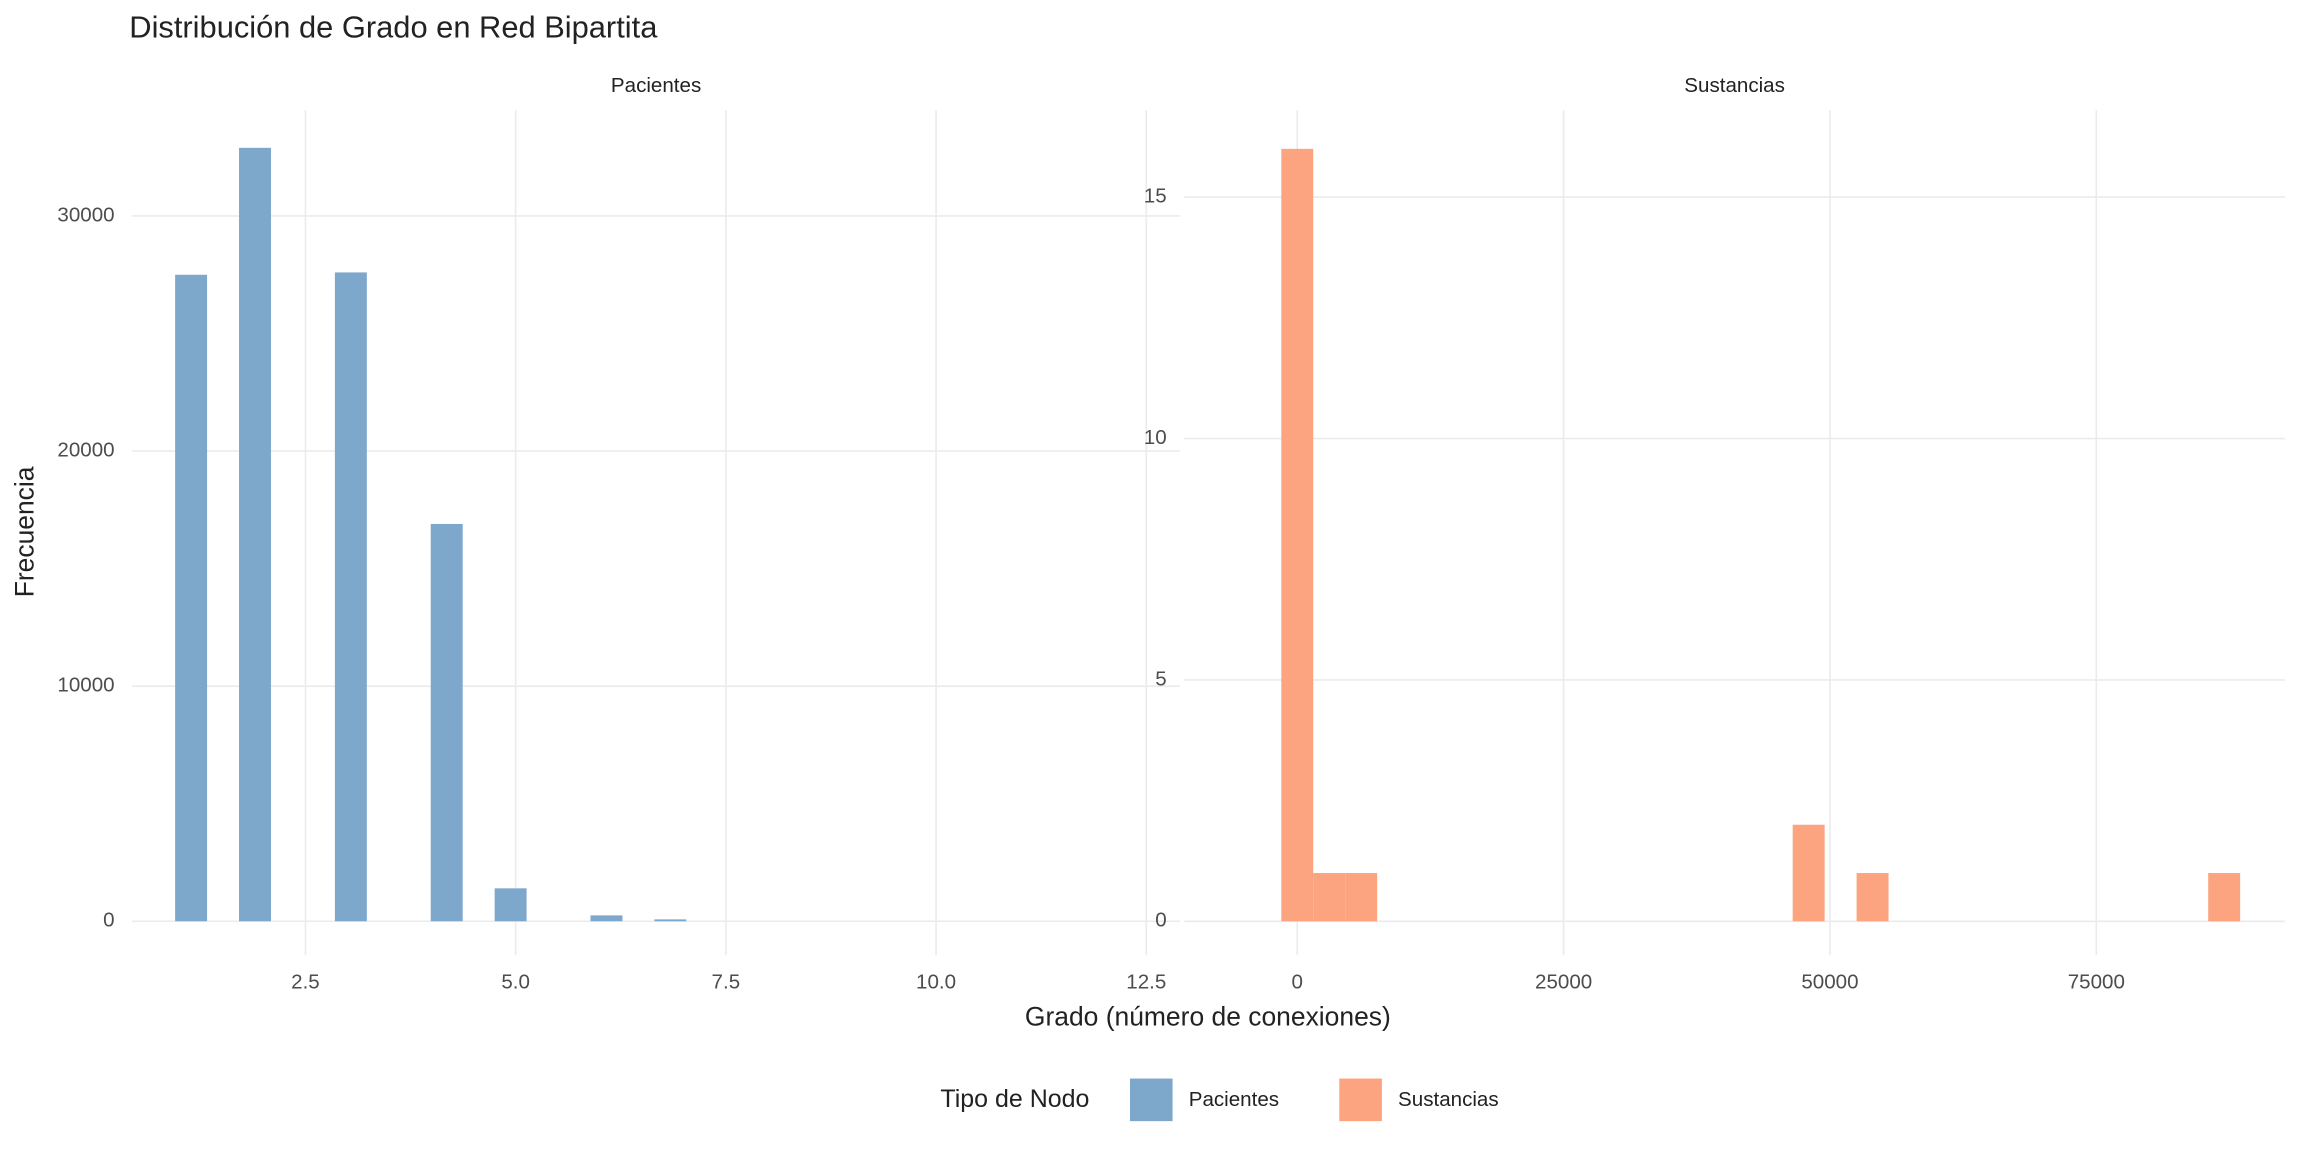 The height and width of the screenshot is (1152, 2304). Describe the element at coordinates (24, 531) in the screenshot. I see `y-axis-label: Frecuencia` at that location.